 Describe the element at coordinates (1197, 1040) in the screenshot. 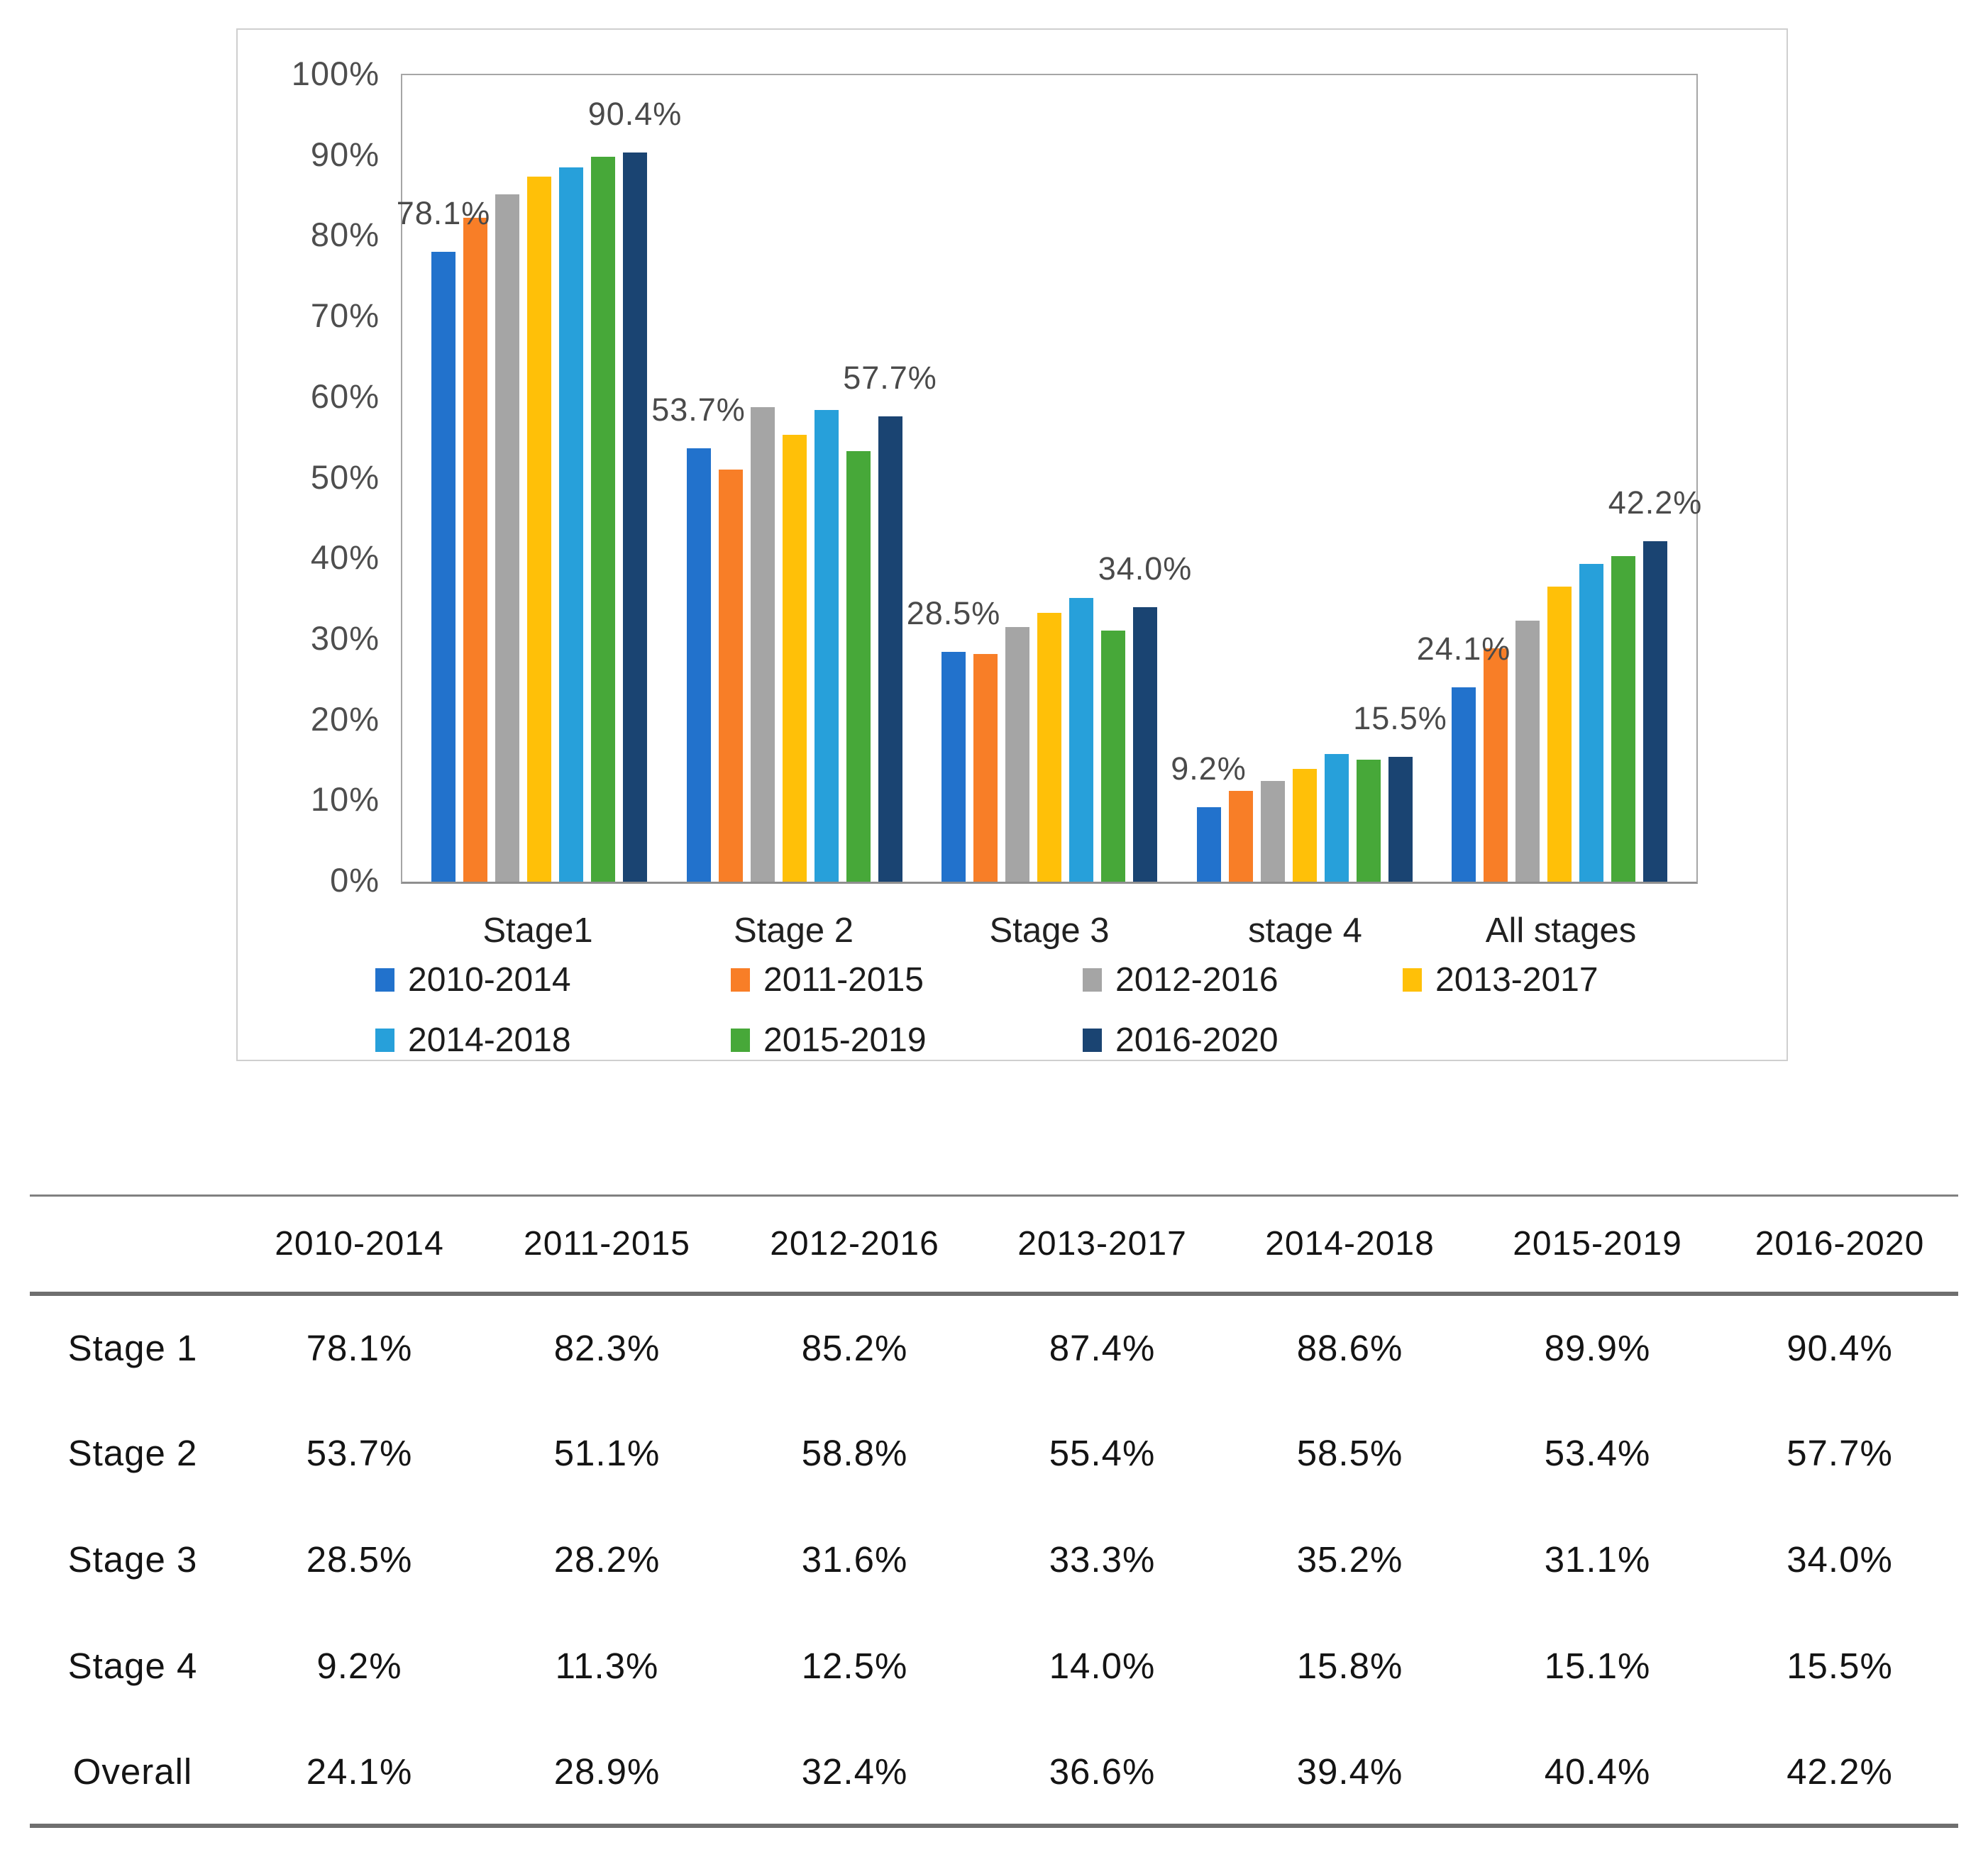

I see `legend-label: 2016-2020` at that location.